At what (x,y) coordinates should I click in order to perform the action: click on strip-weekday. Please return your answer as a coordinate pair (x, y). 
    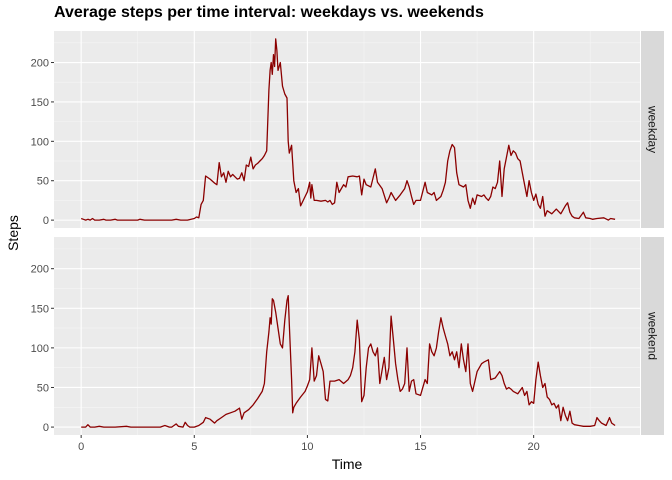
    Looking at the image, I should click on (652, 129).